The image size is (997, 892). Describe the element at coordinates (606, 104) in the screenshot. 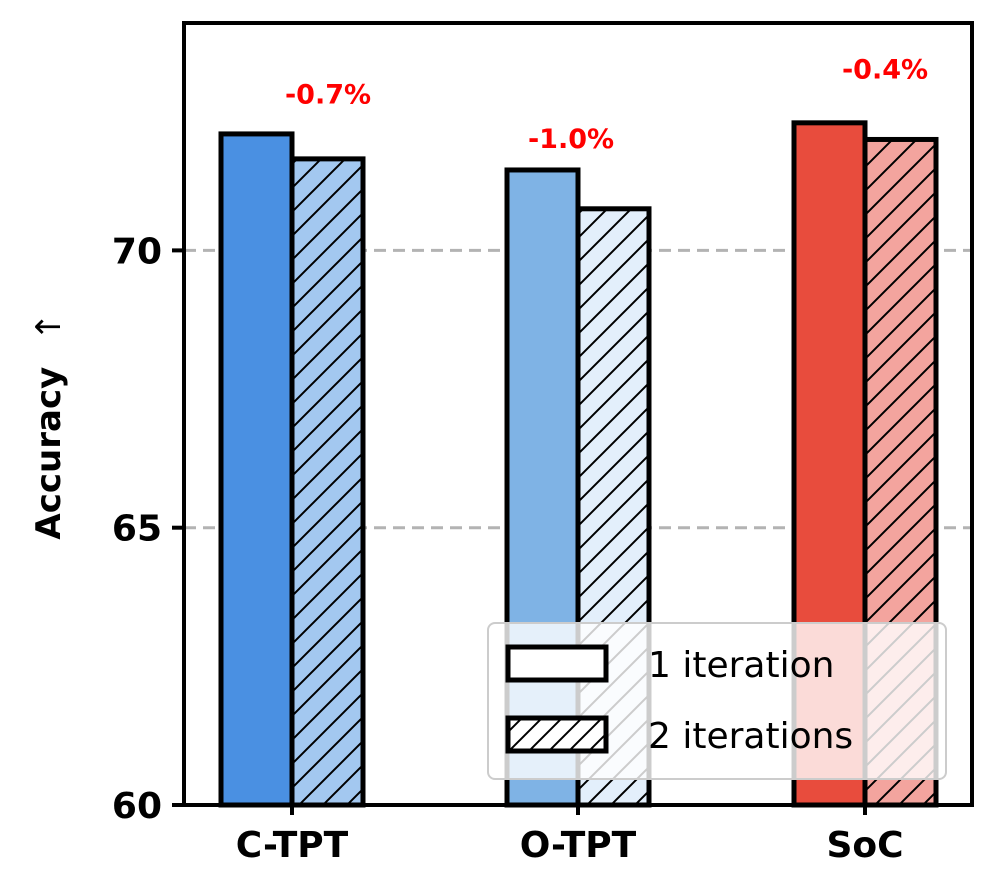

I see `annotations: -0.7% -1.0% -0.4%` at that location.